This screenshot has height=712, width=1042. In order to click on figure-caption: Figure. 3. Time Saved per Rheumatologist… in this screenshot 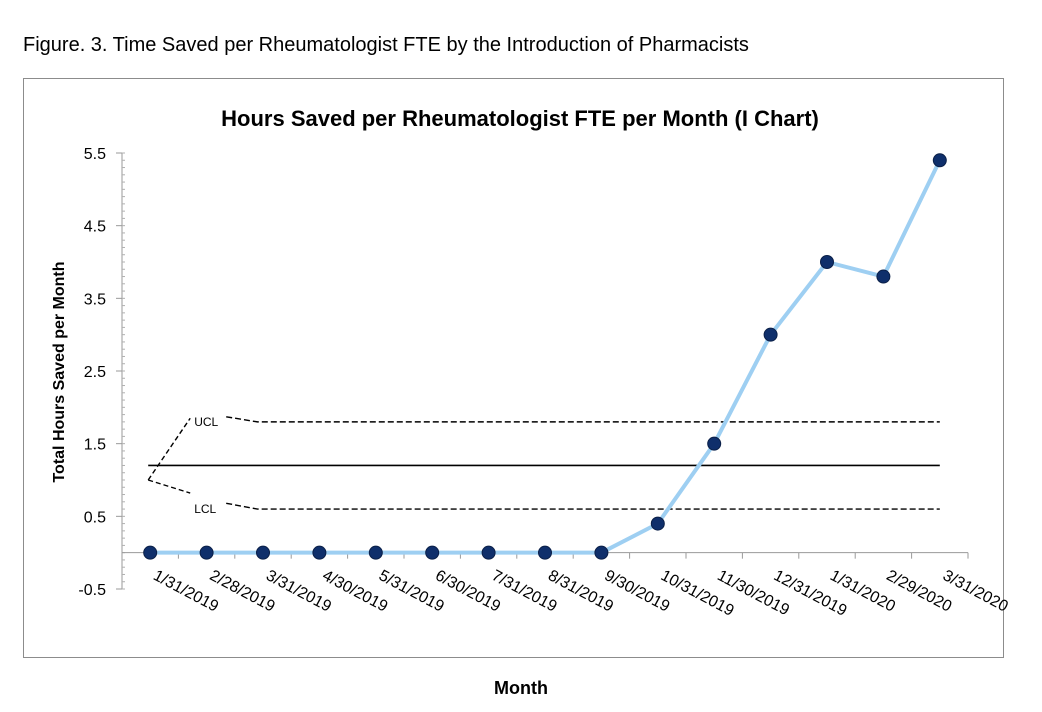, I will do `click(386, 45)`.